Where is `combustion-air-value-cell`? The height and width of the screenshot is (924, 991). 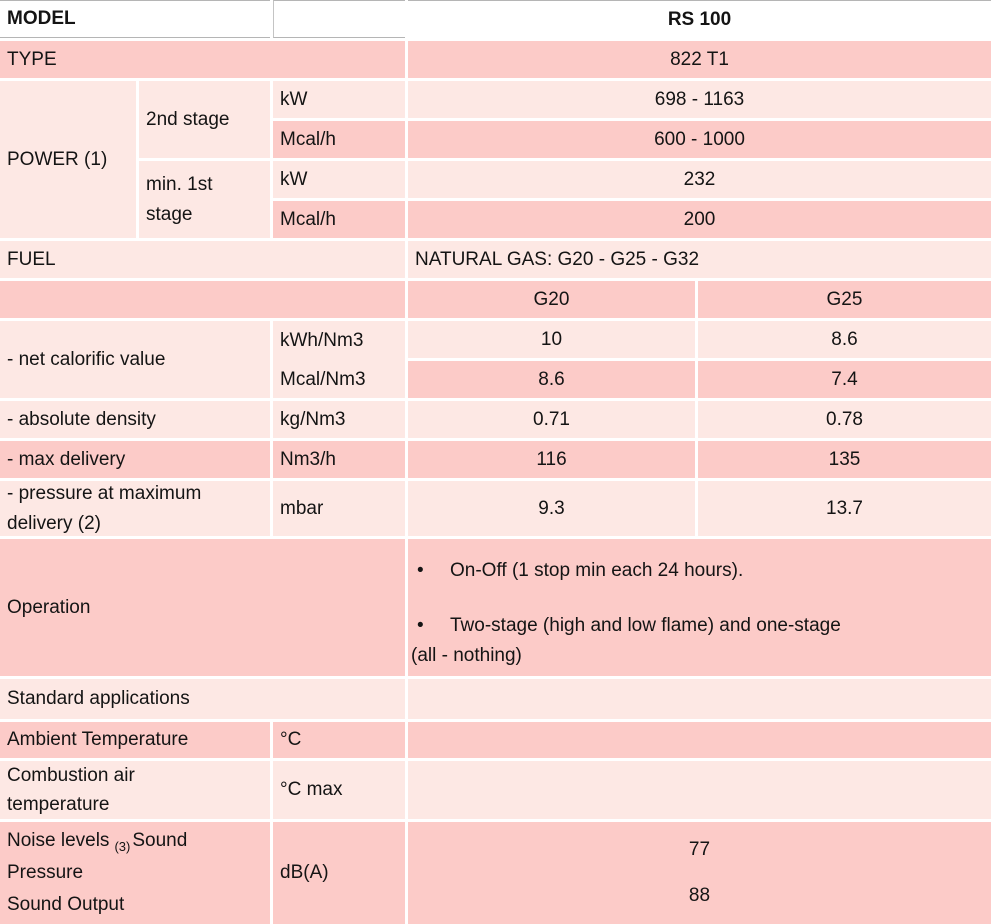 combustion-air-value-cell is located at coordinates (699, 790).